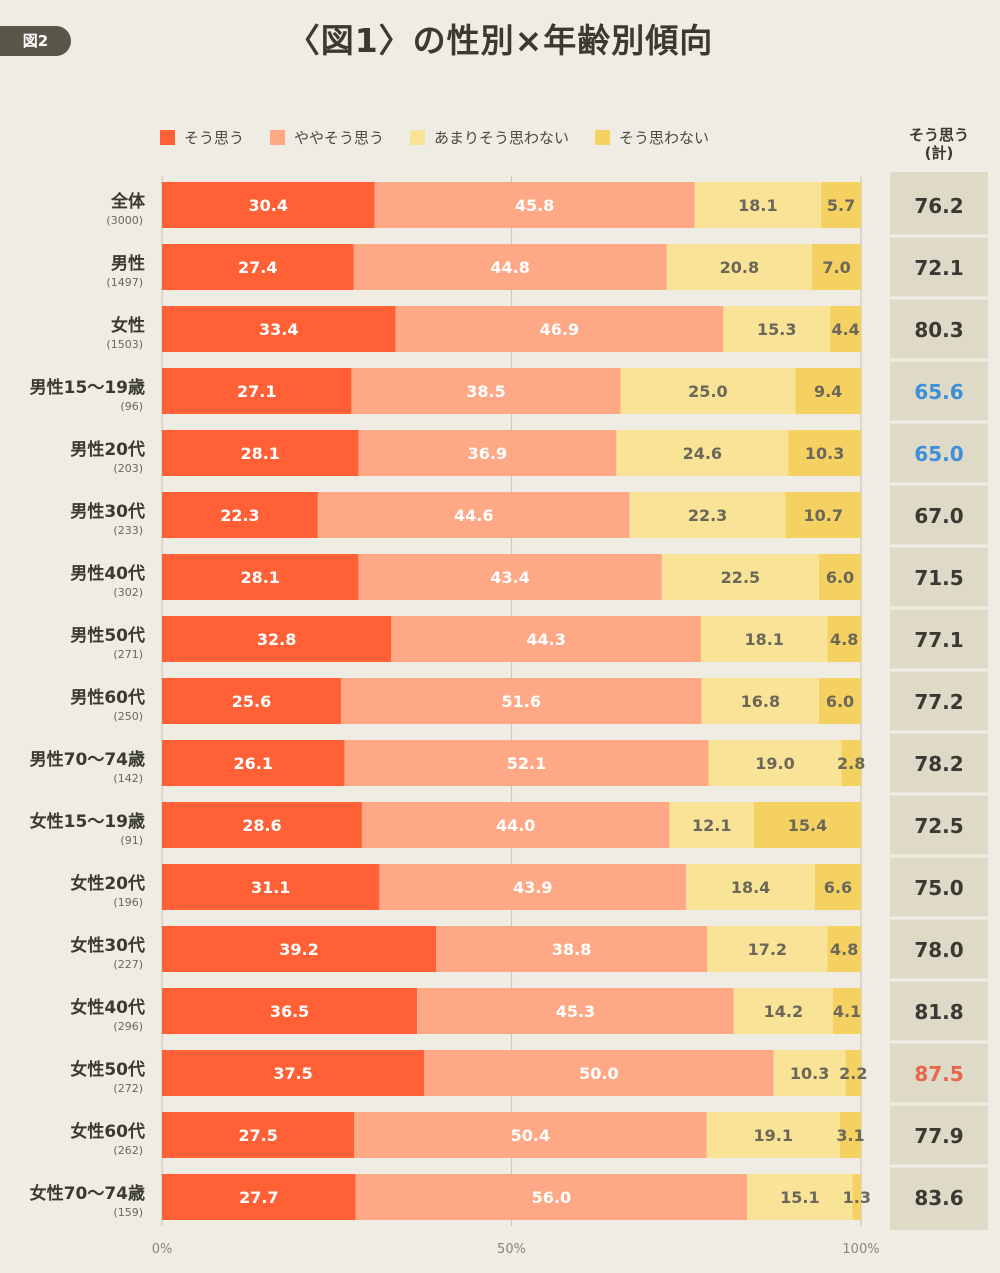  Describe the element at coordinates (760, 701) in the screenshot. I see `data-label: 16.8` at that location.